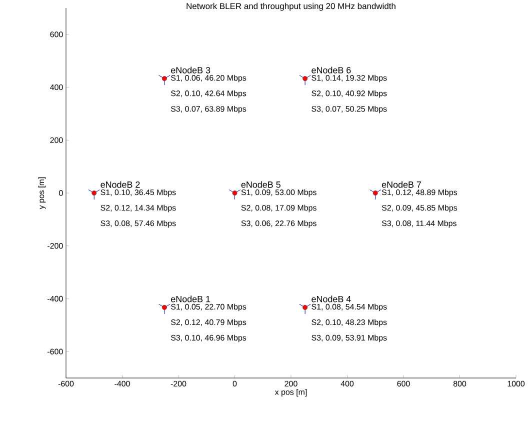 The height and width of the screenshot is (422, 529). I want to click on annotation: eNodeB 1, so click(190, 299).